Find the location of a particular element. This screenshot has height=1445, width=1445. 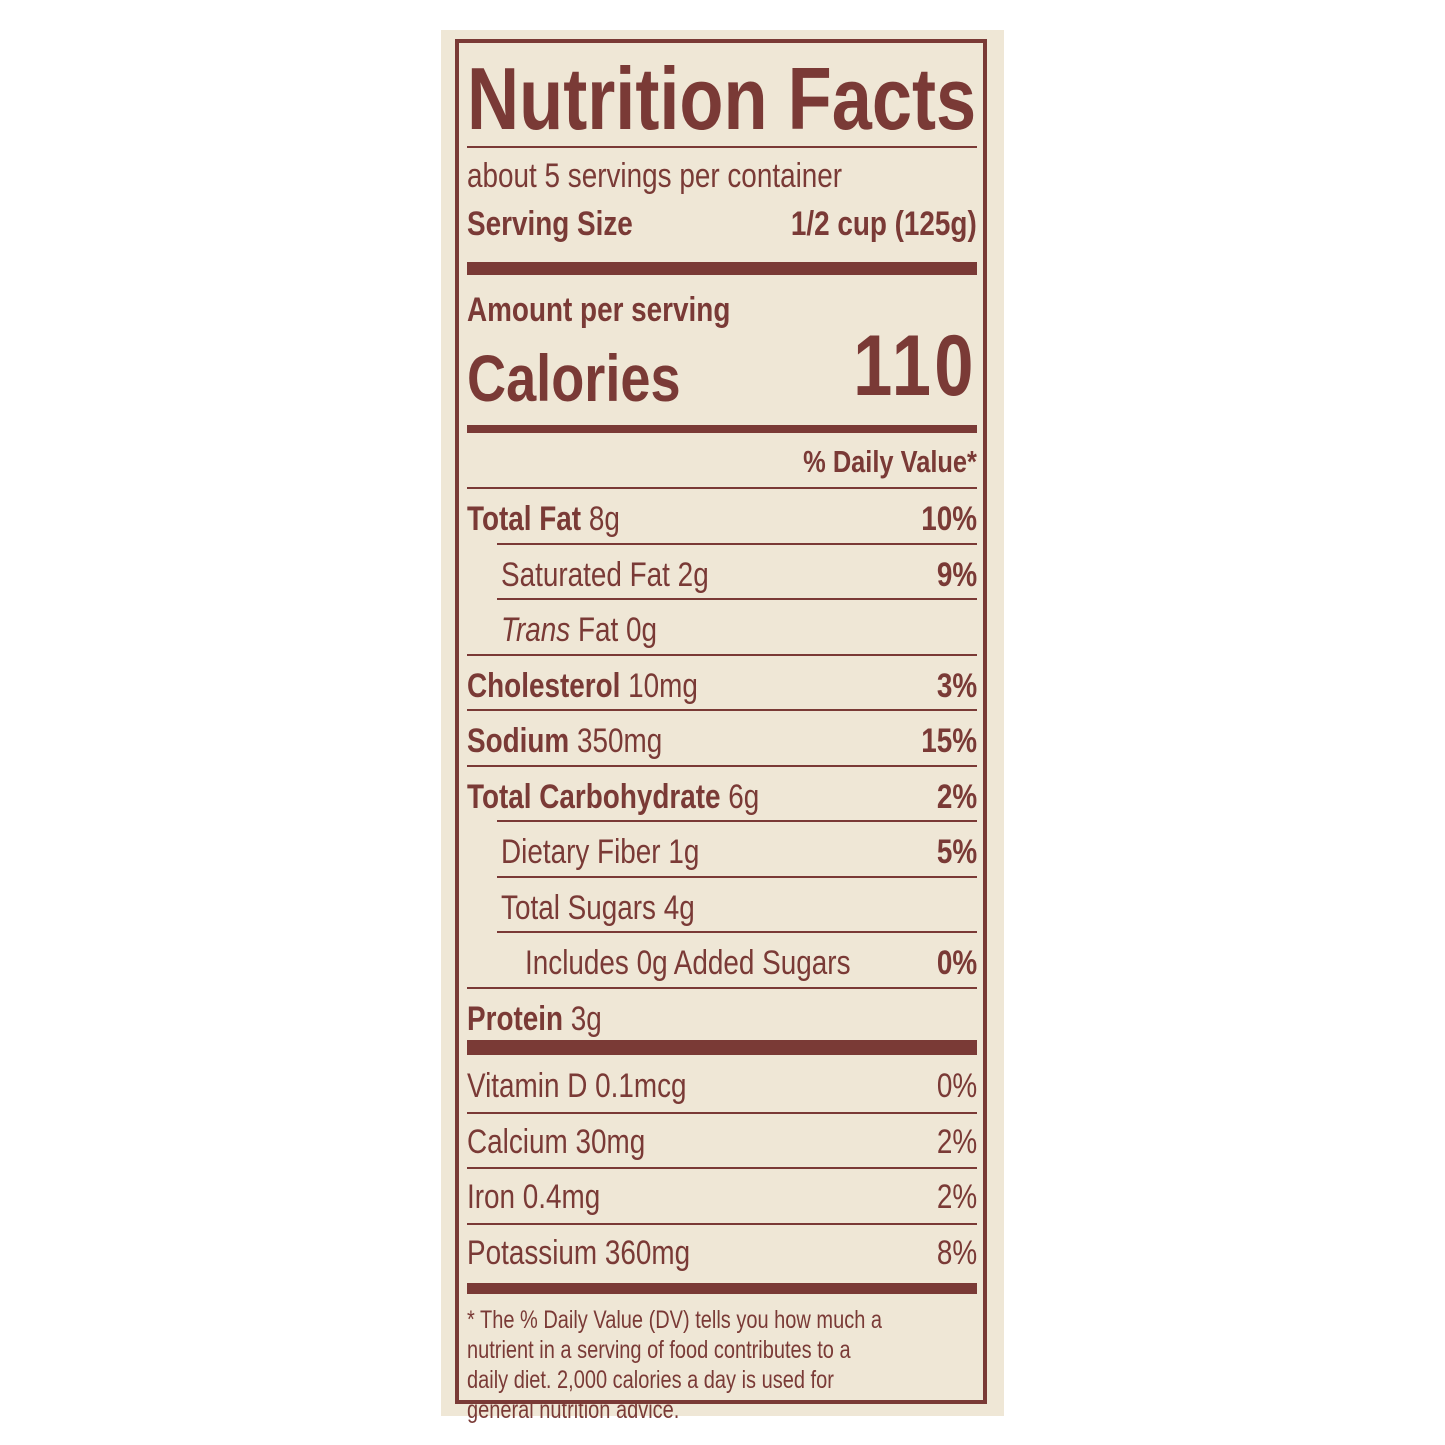

calories-value: 110 is located at coordinates (915, 366).